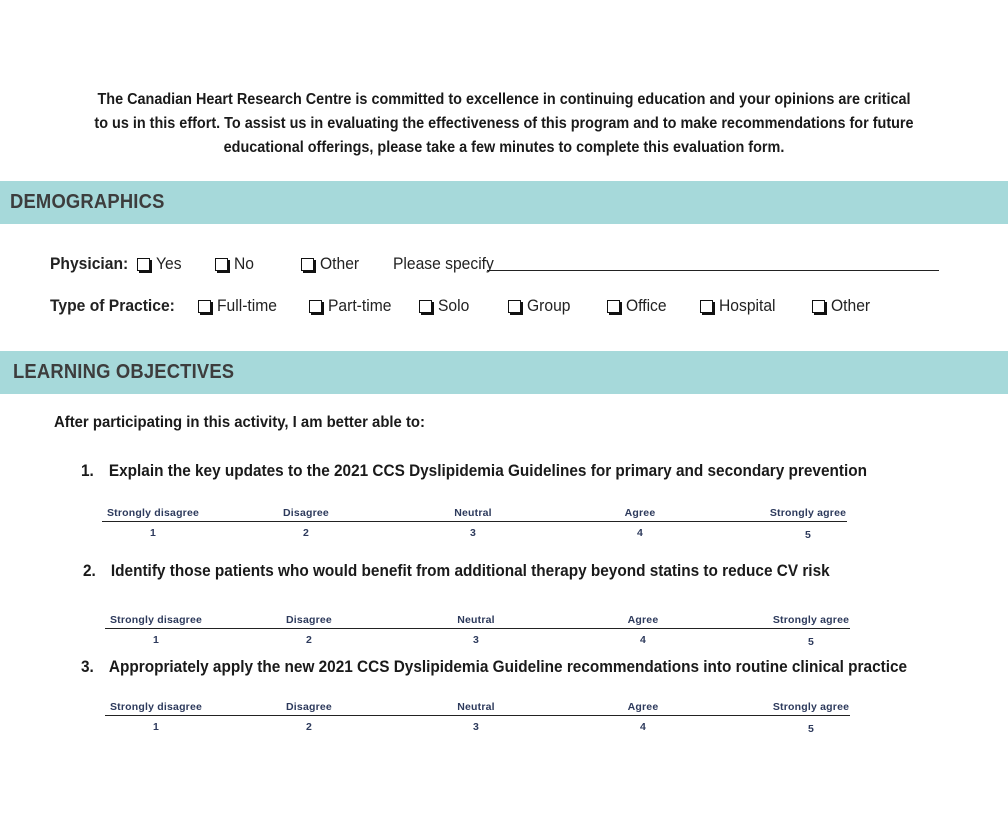 Image resolution: width=1008 pixels, height=813 pixels. What do you see at coordinates (112, 305) in the screenshot?
I see `practice-label: Type of Practice:` at bounding box center [112, 305].